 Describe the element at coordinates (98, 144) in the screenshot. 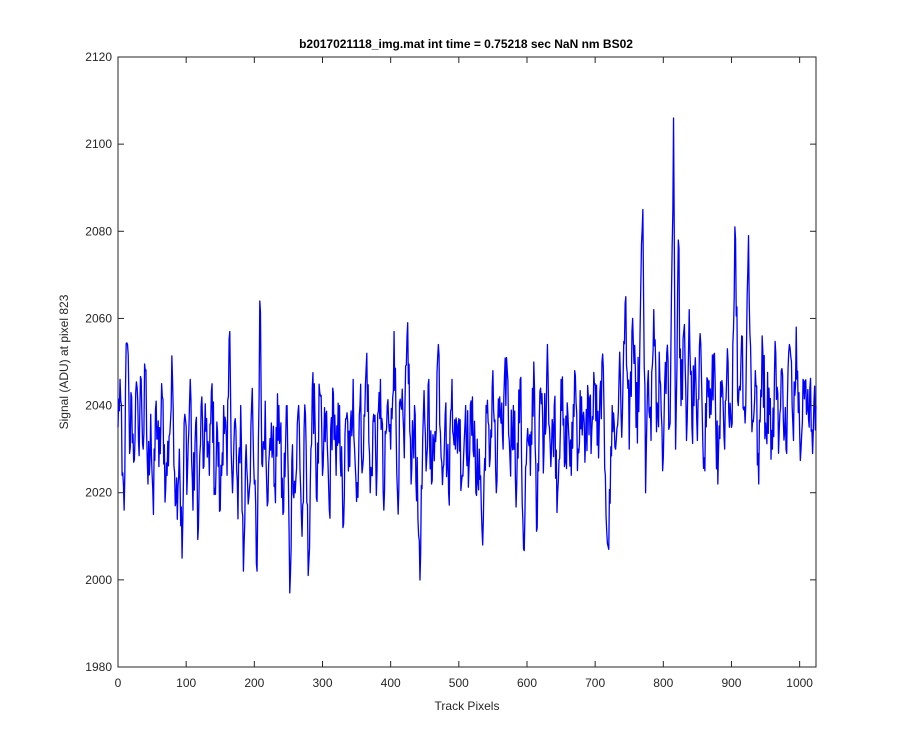

I see `y-tick-label: 2100` at that location.